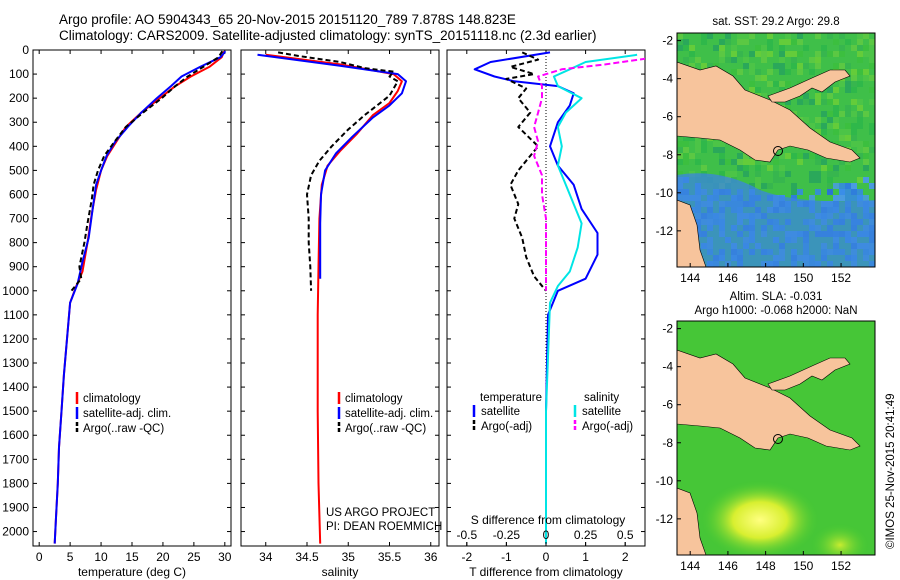  What do you see at coordinates (586, 535) in the screenshot?
I see `s-tick-label: 0.25` at bounding box center [586, 535].